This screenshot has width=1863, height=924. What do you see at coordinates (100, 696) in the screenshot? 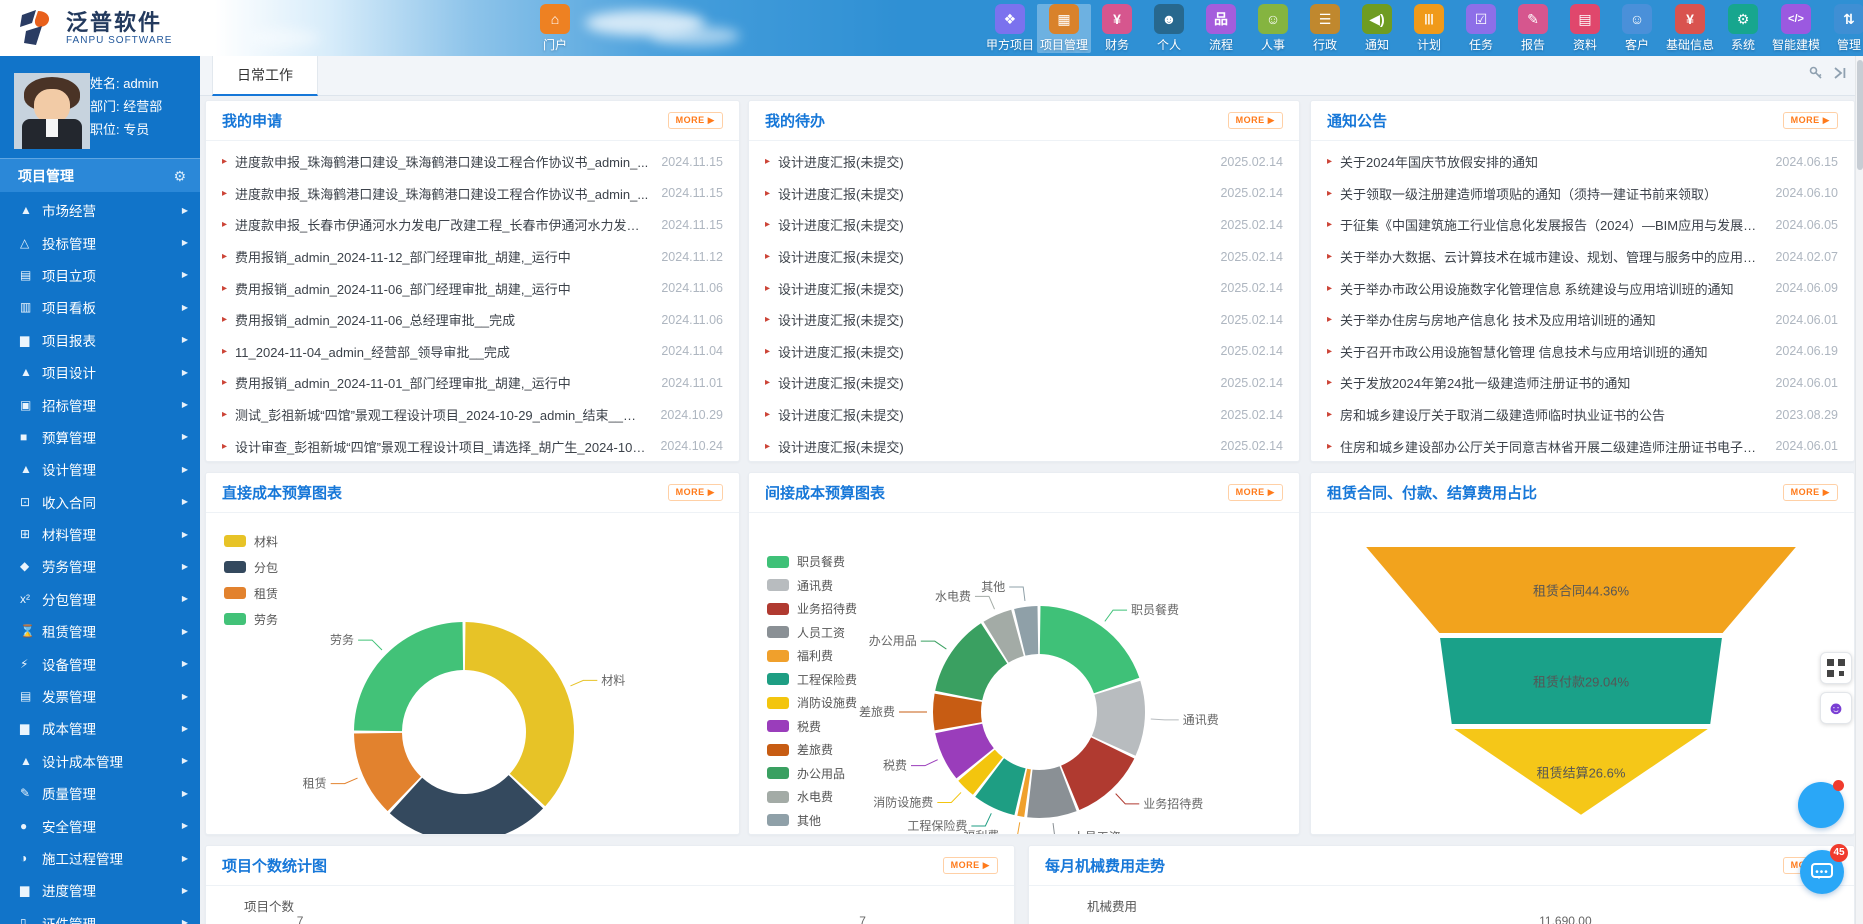
I see `sidebar-item-发票管理: ▤ 发票管理 ▶` at bounding box center [100, 696].